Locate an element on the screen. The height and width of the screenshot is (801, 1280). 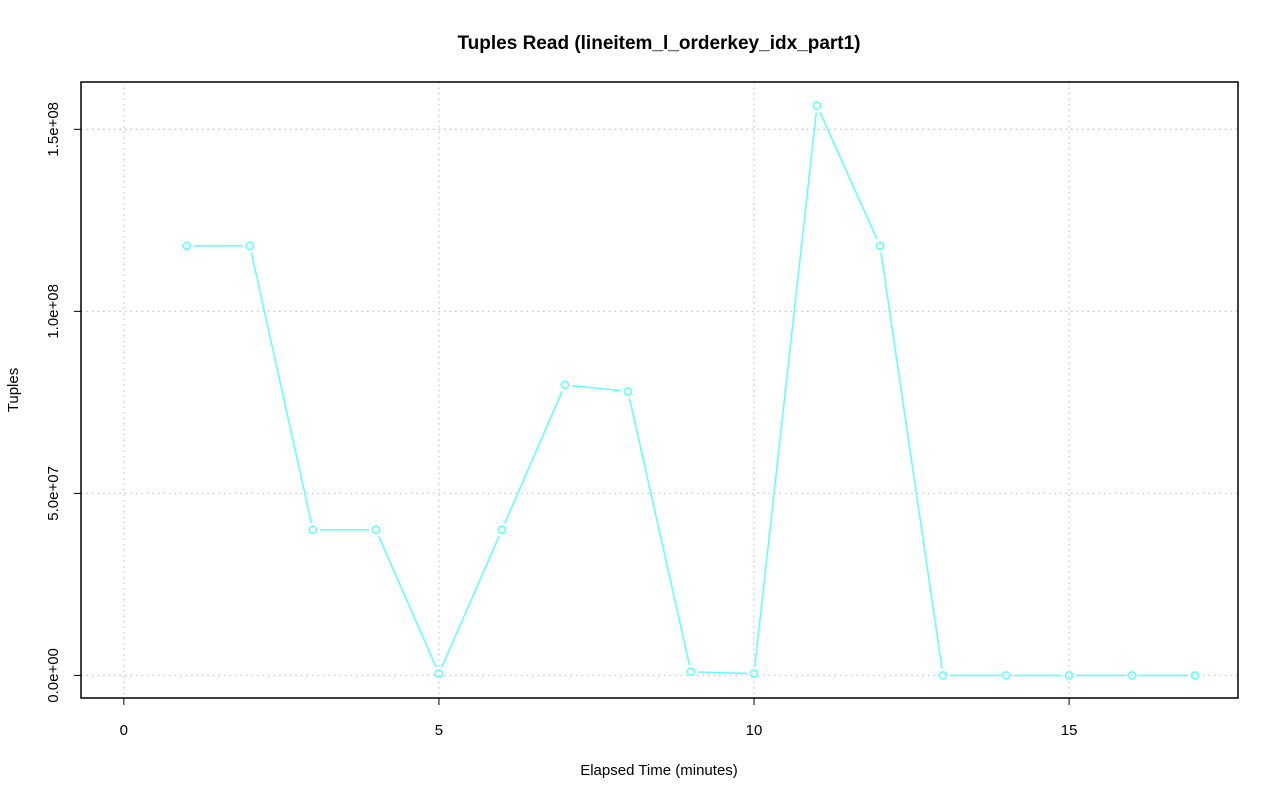
y-tick-label: 1.5e+08 is located at coordinates (53, 129).